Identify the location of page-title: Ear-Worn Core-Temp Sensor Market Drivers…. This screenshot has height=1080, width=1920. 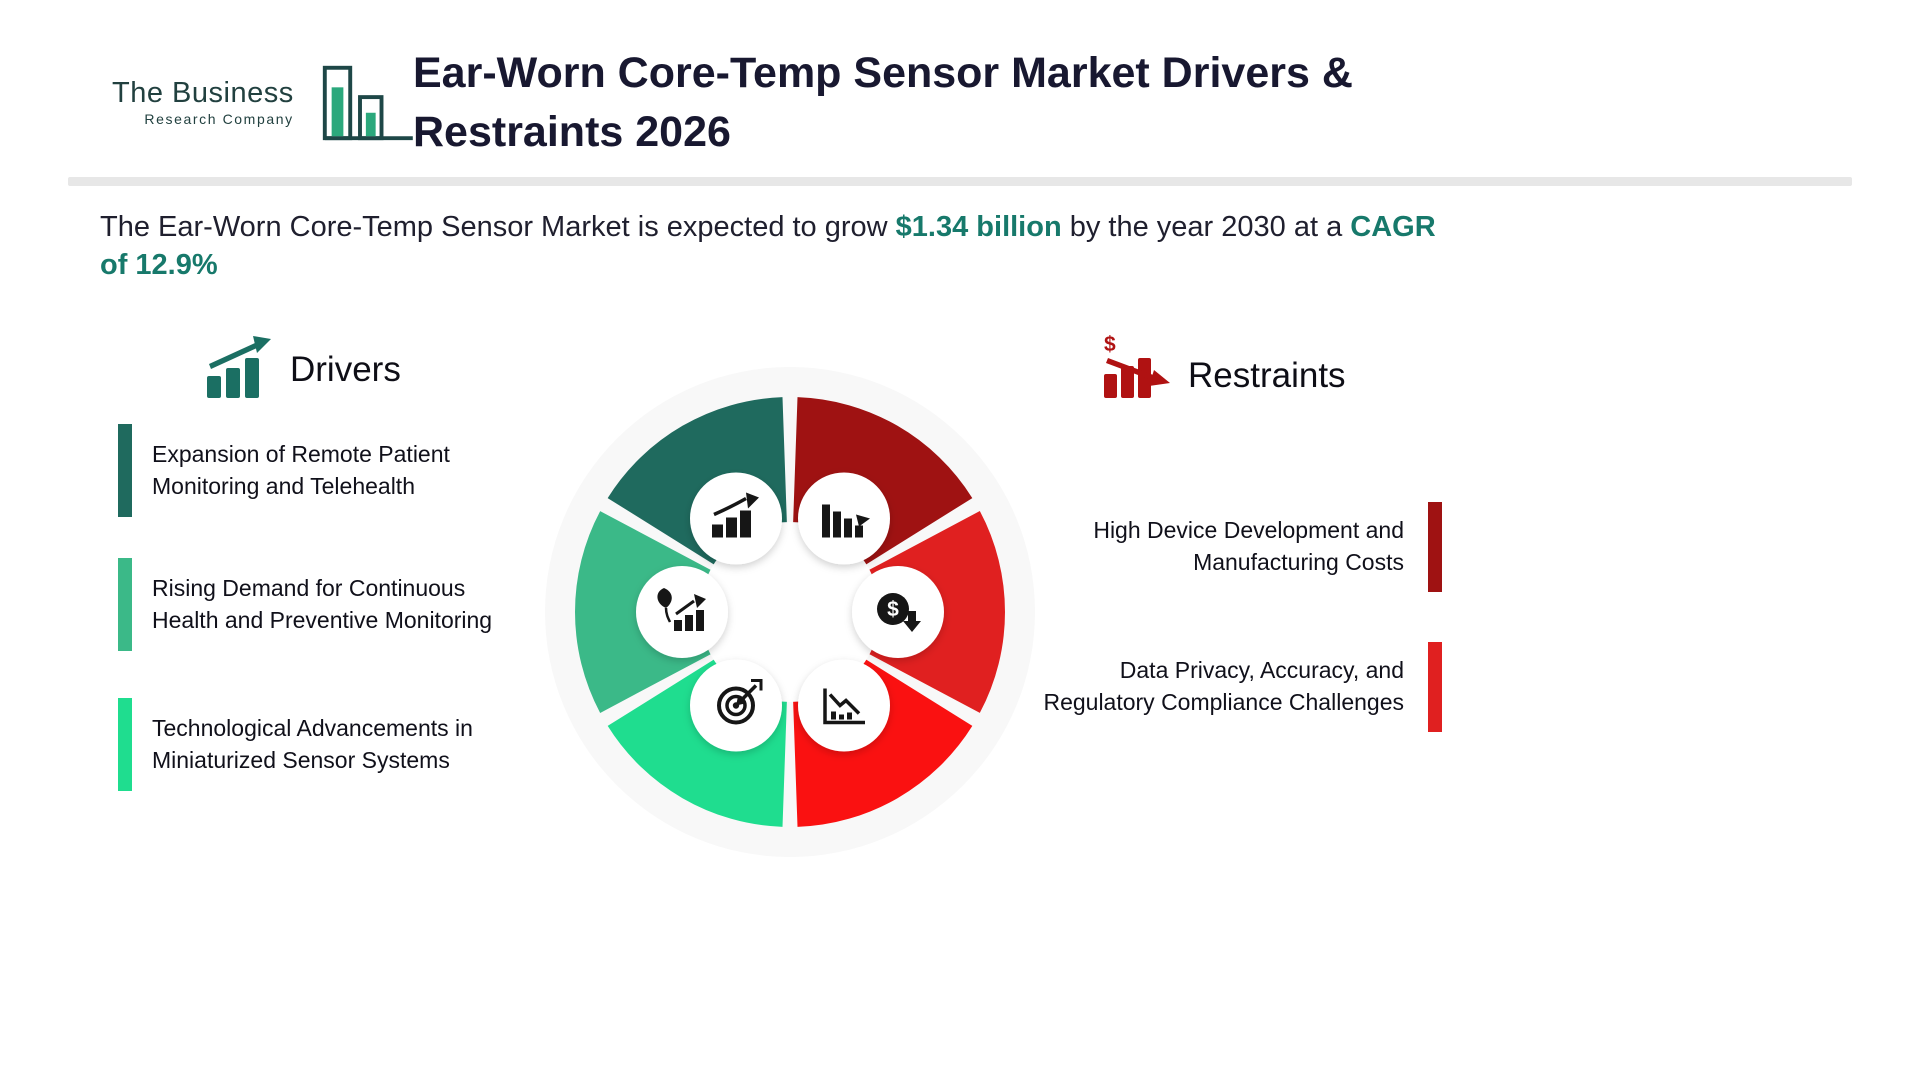
(883, 103).